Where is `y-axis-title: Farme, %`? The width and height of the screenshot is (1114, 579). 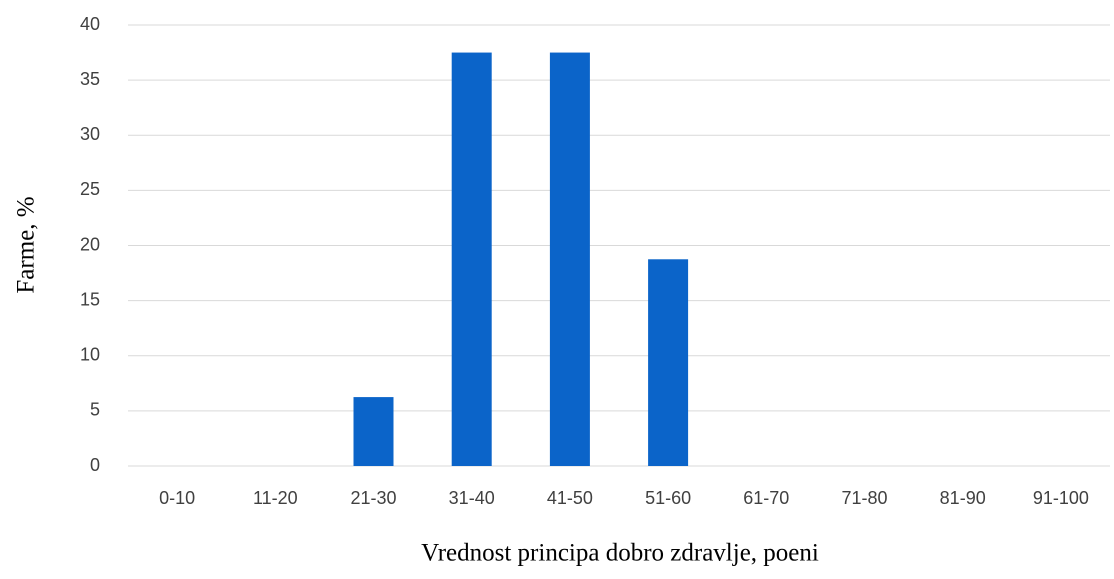
y-axis-title: Farme, % is located at coordinates (26, 244).